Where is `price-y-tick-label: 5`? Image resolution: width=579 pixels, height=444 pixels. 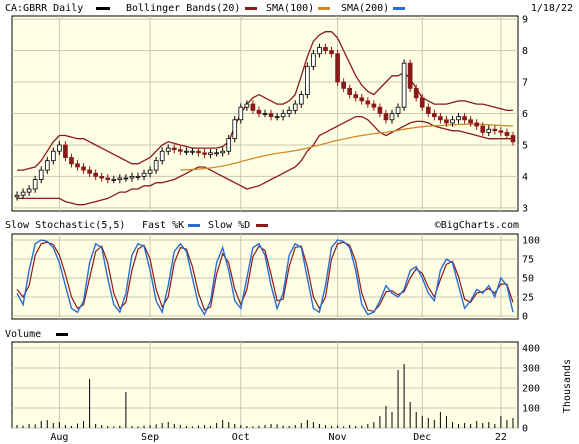
price-y-tick-label: 5 is located at coordinates (525, 145).